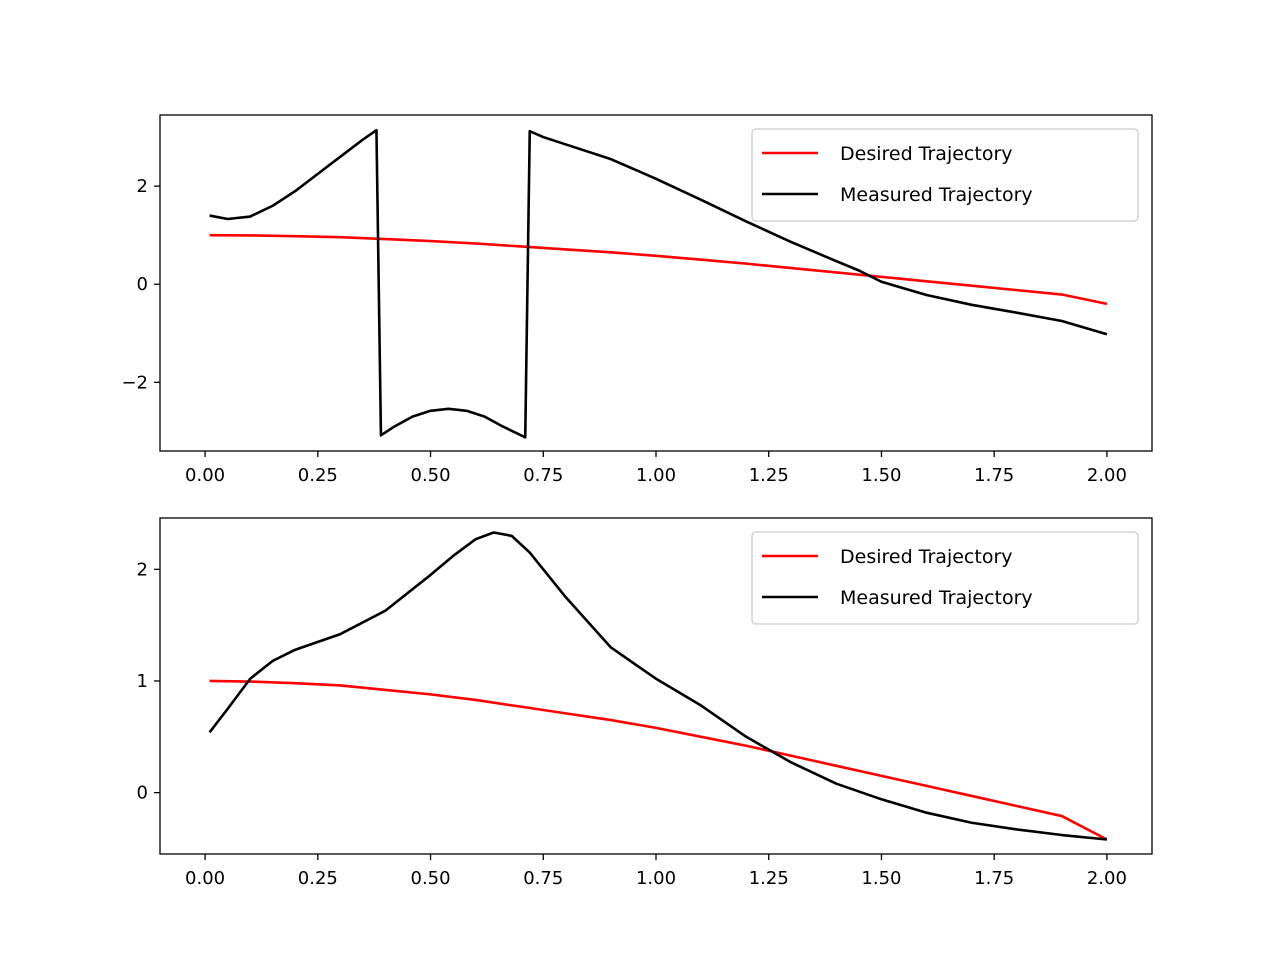 This screenshot has width=1280, height=960. I want to click on y-tick-label: 1, so click(142, 681).